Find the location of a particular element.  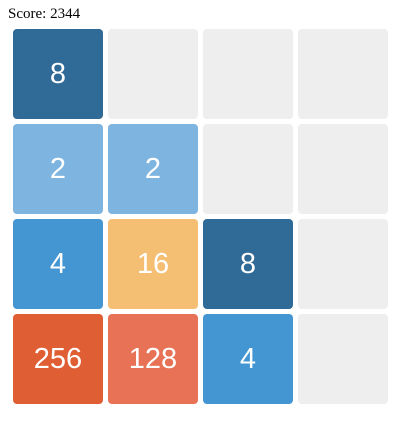

cell-r3-c3: 8 is located at coordinates (248, 264).